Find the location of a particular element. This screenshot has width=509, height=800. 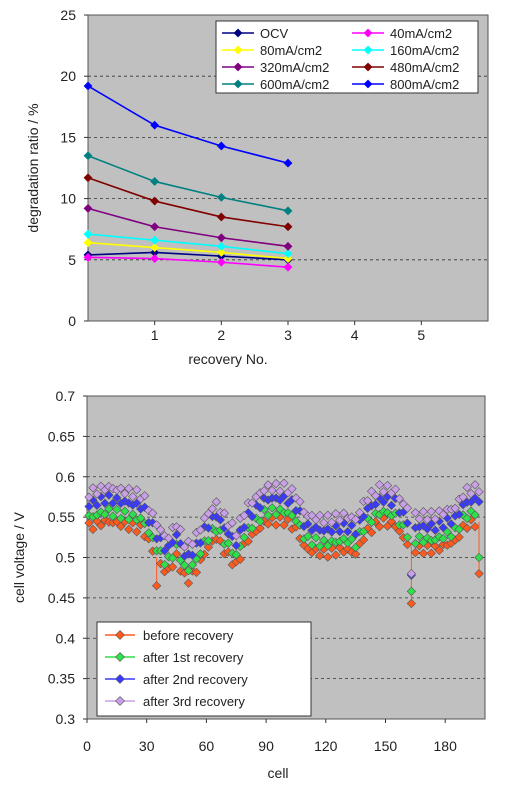

x-tick-label: 4 is located at coordinates (355, 335).